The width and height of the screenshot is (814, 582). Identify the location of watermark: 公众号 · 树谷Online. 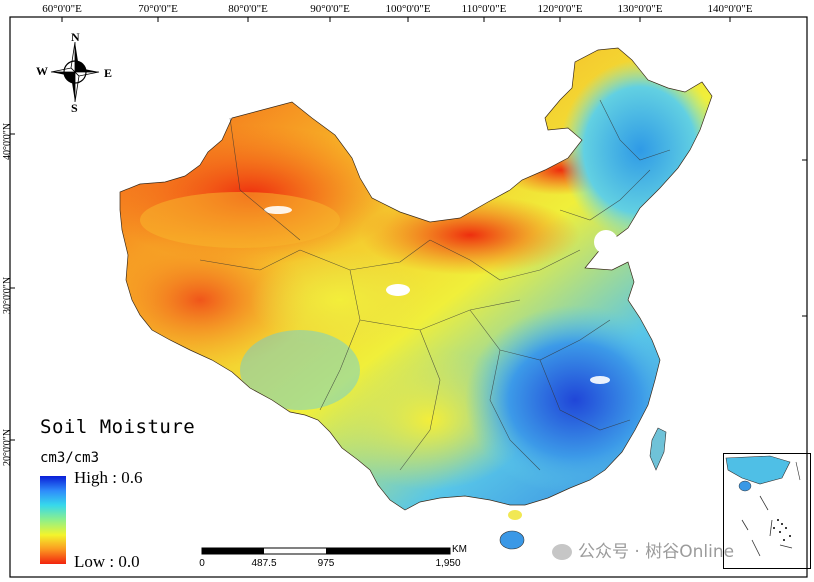
(643, 549).